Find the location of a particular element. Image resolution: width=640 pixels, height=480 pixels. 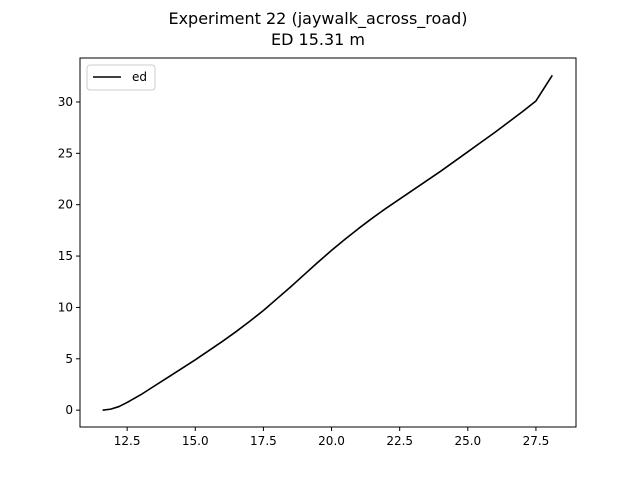

x-tick-label: 12.5 is located at coordinates (127, 441).